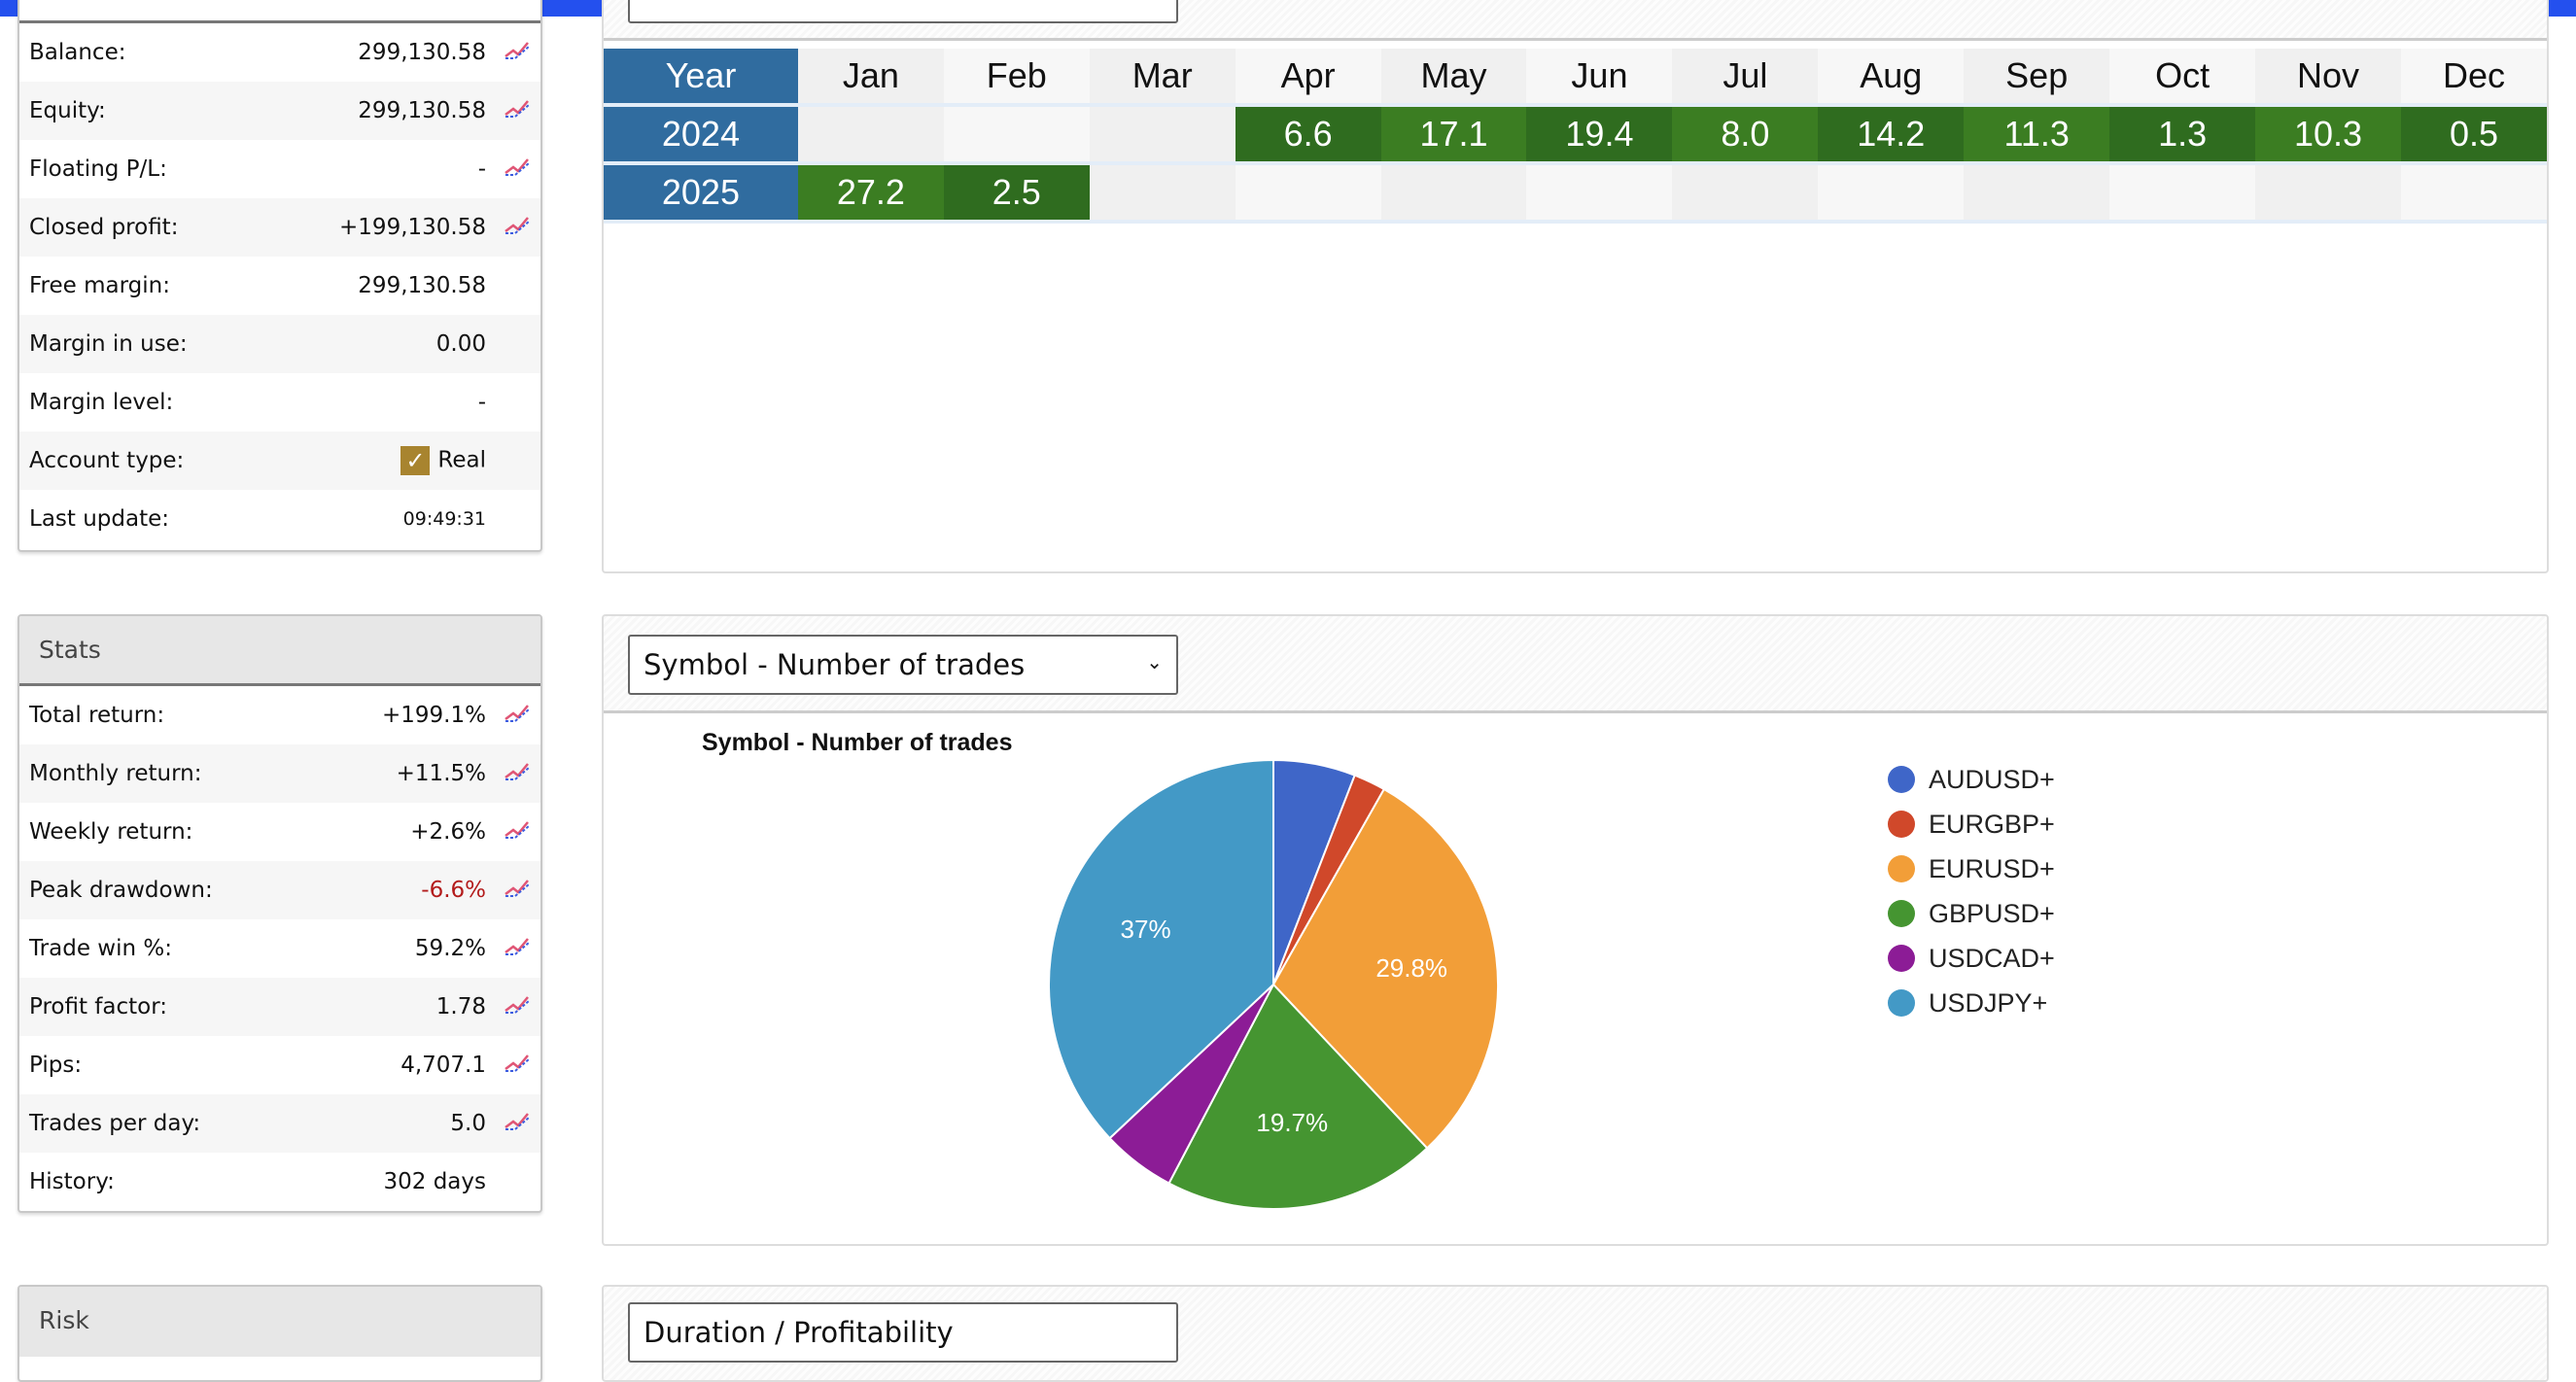  I want to click on legend-item: GBPUSD+, so click(1971, 913).